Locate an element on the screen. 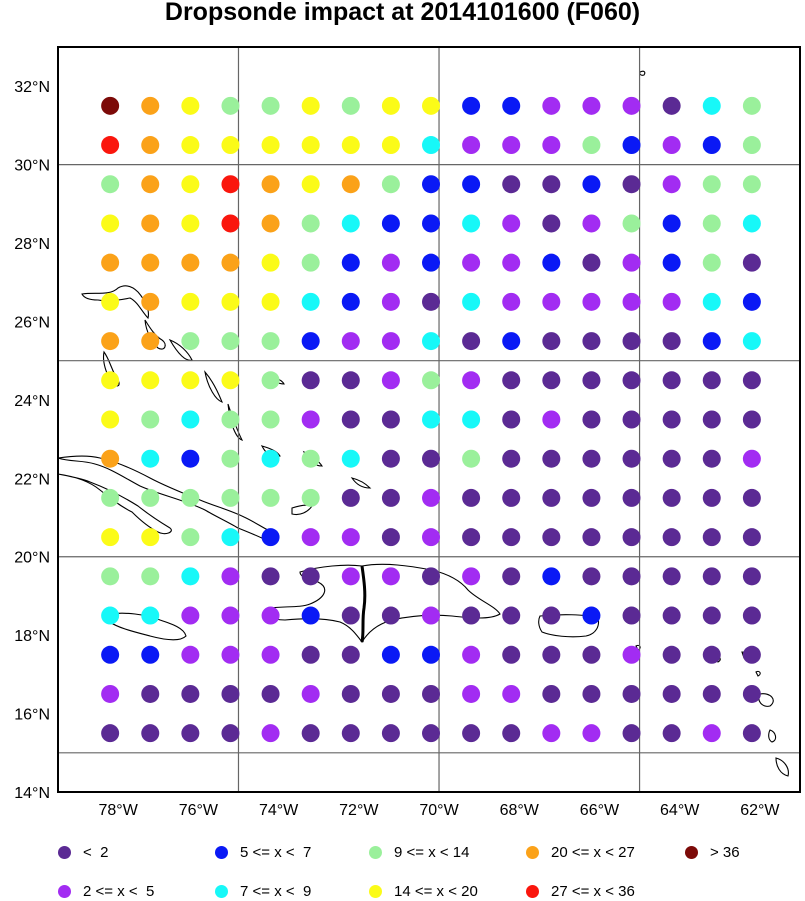  legend-item: 27 <= x < 36 is located at coordinates (580, 891).